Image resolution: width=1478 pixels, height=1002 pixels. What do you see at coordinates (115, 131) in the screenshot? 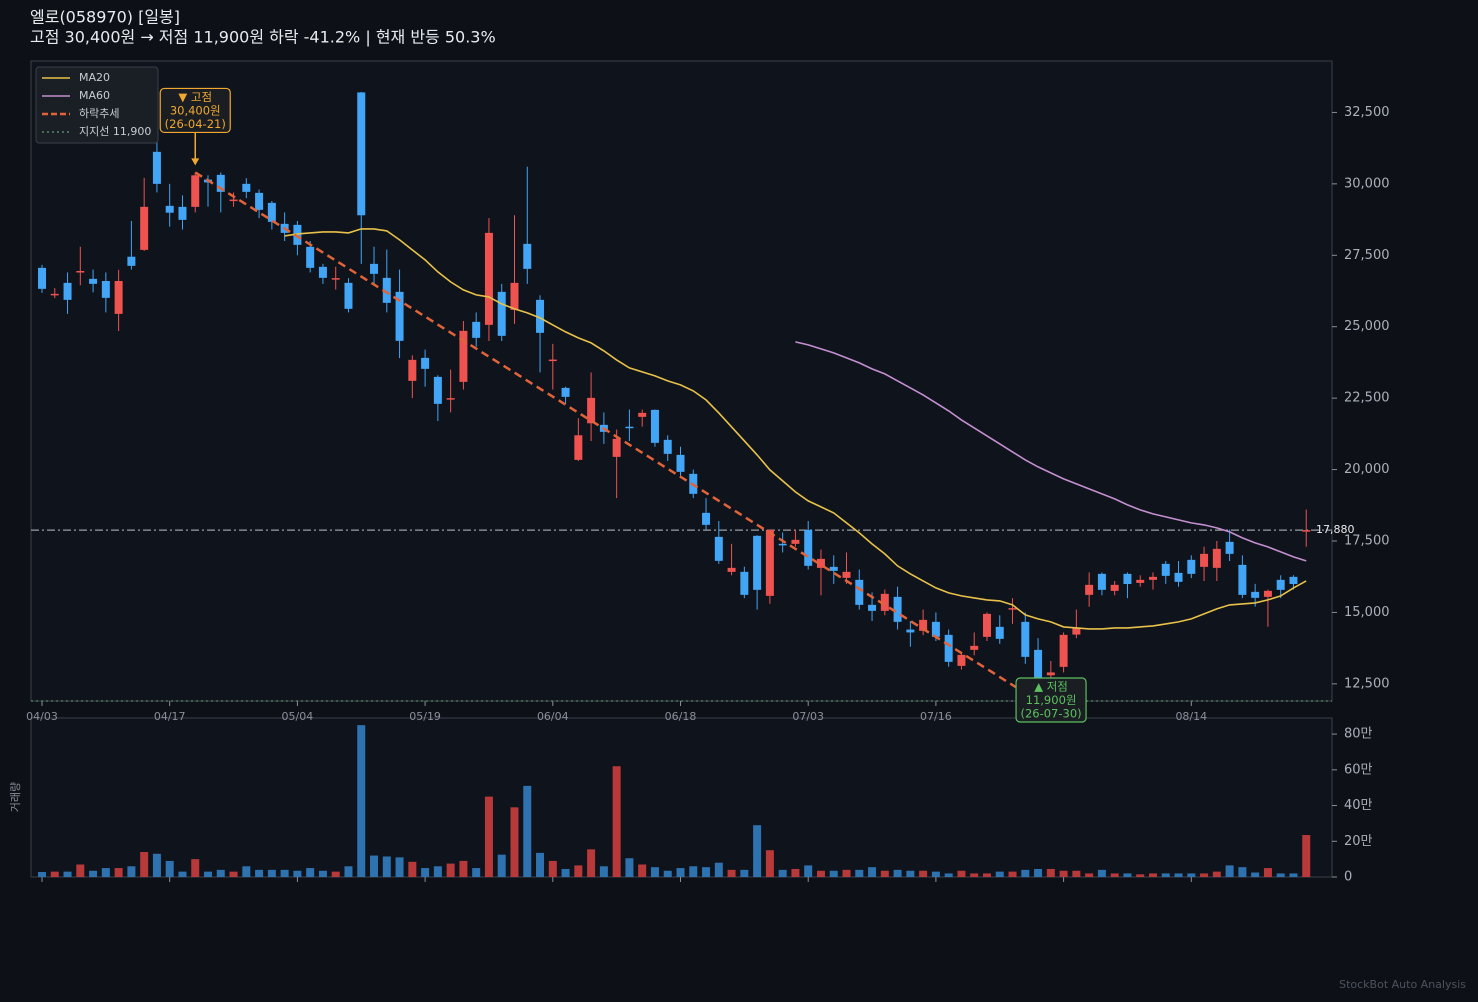
I see `legend-label: 지지선 11,900` at bounding box center [115, 131].